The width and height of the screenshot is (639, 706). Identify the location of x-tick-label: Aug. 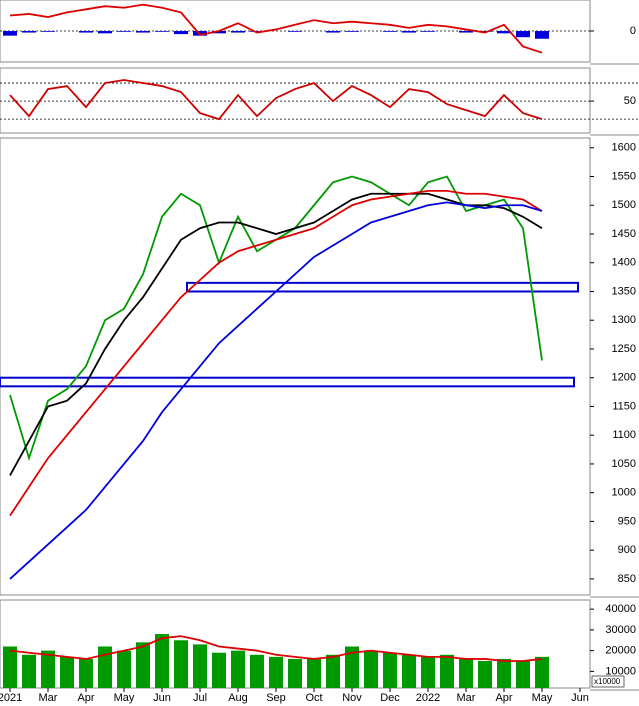
(238, 698).